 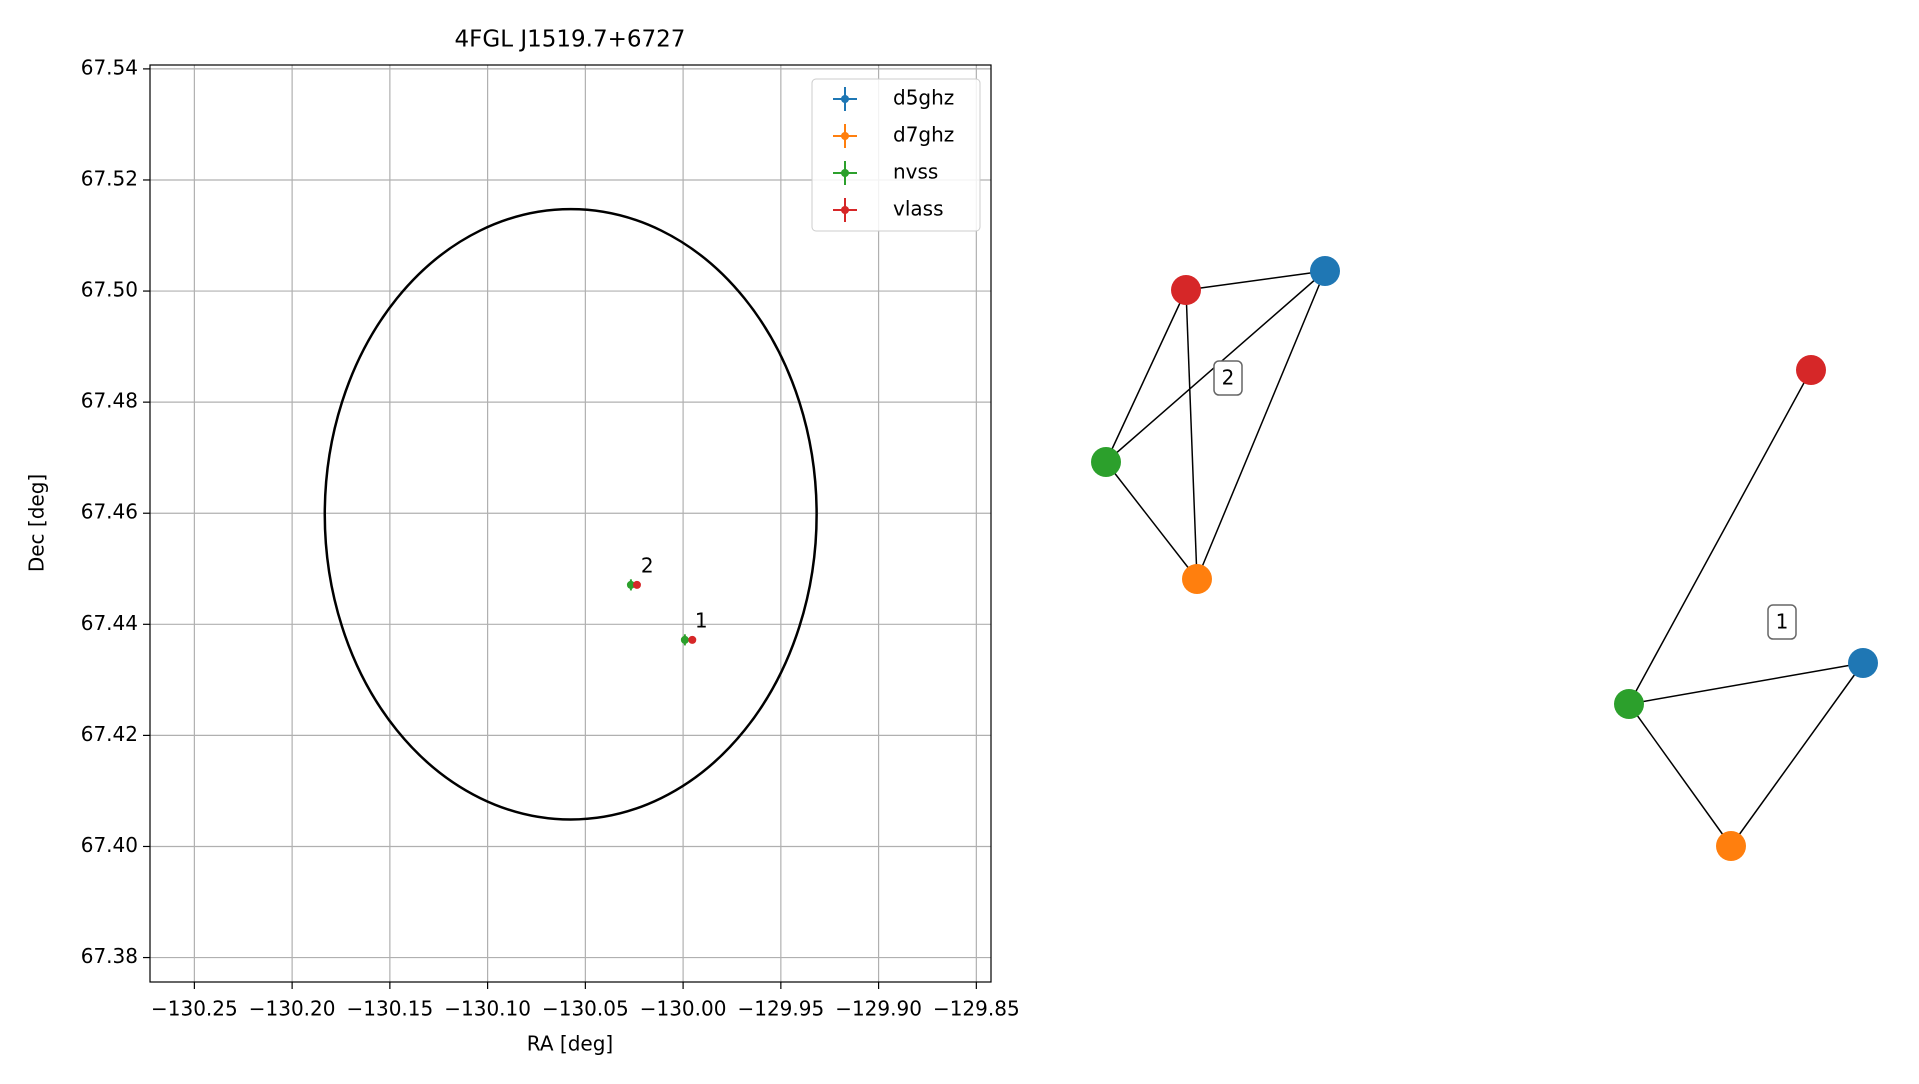 What do you see at coordinates (487, 1009) in the screenshot?
I see `x-tick-label: −130.10` at bounding box center [487, 1009].